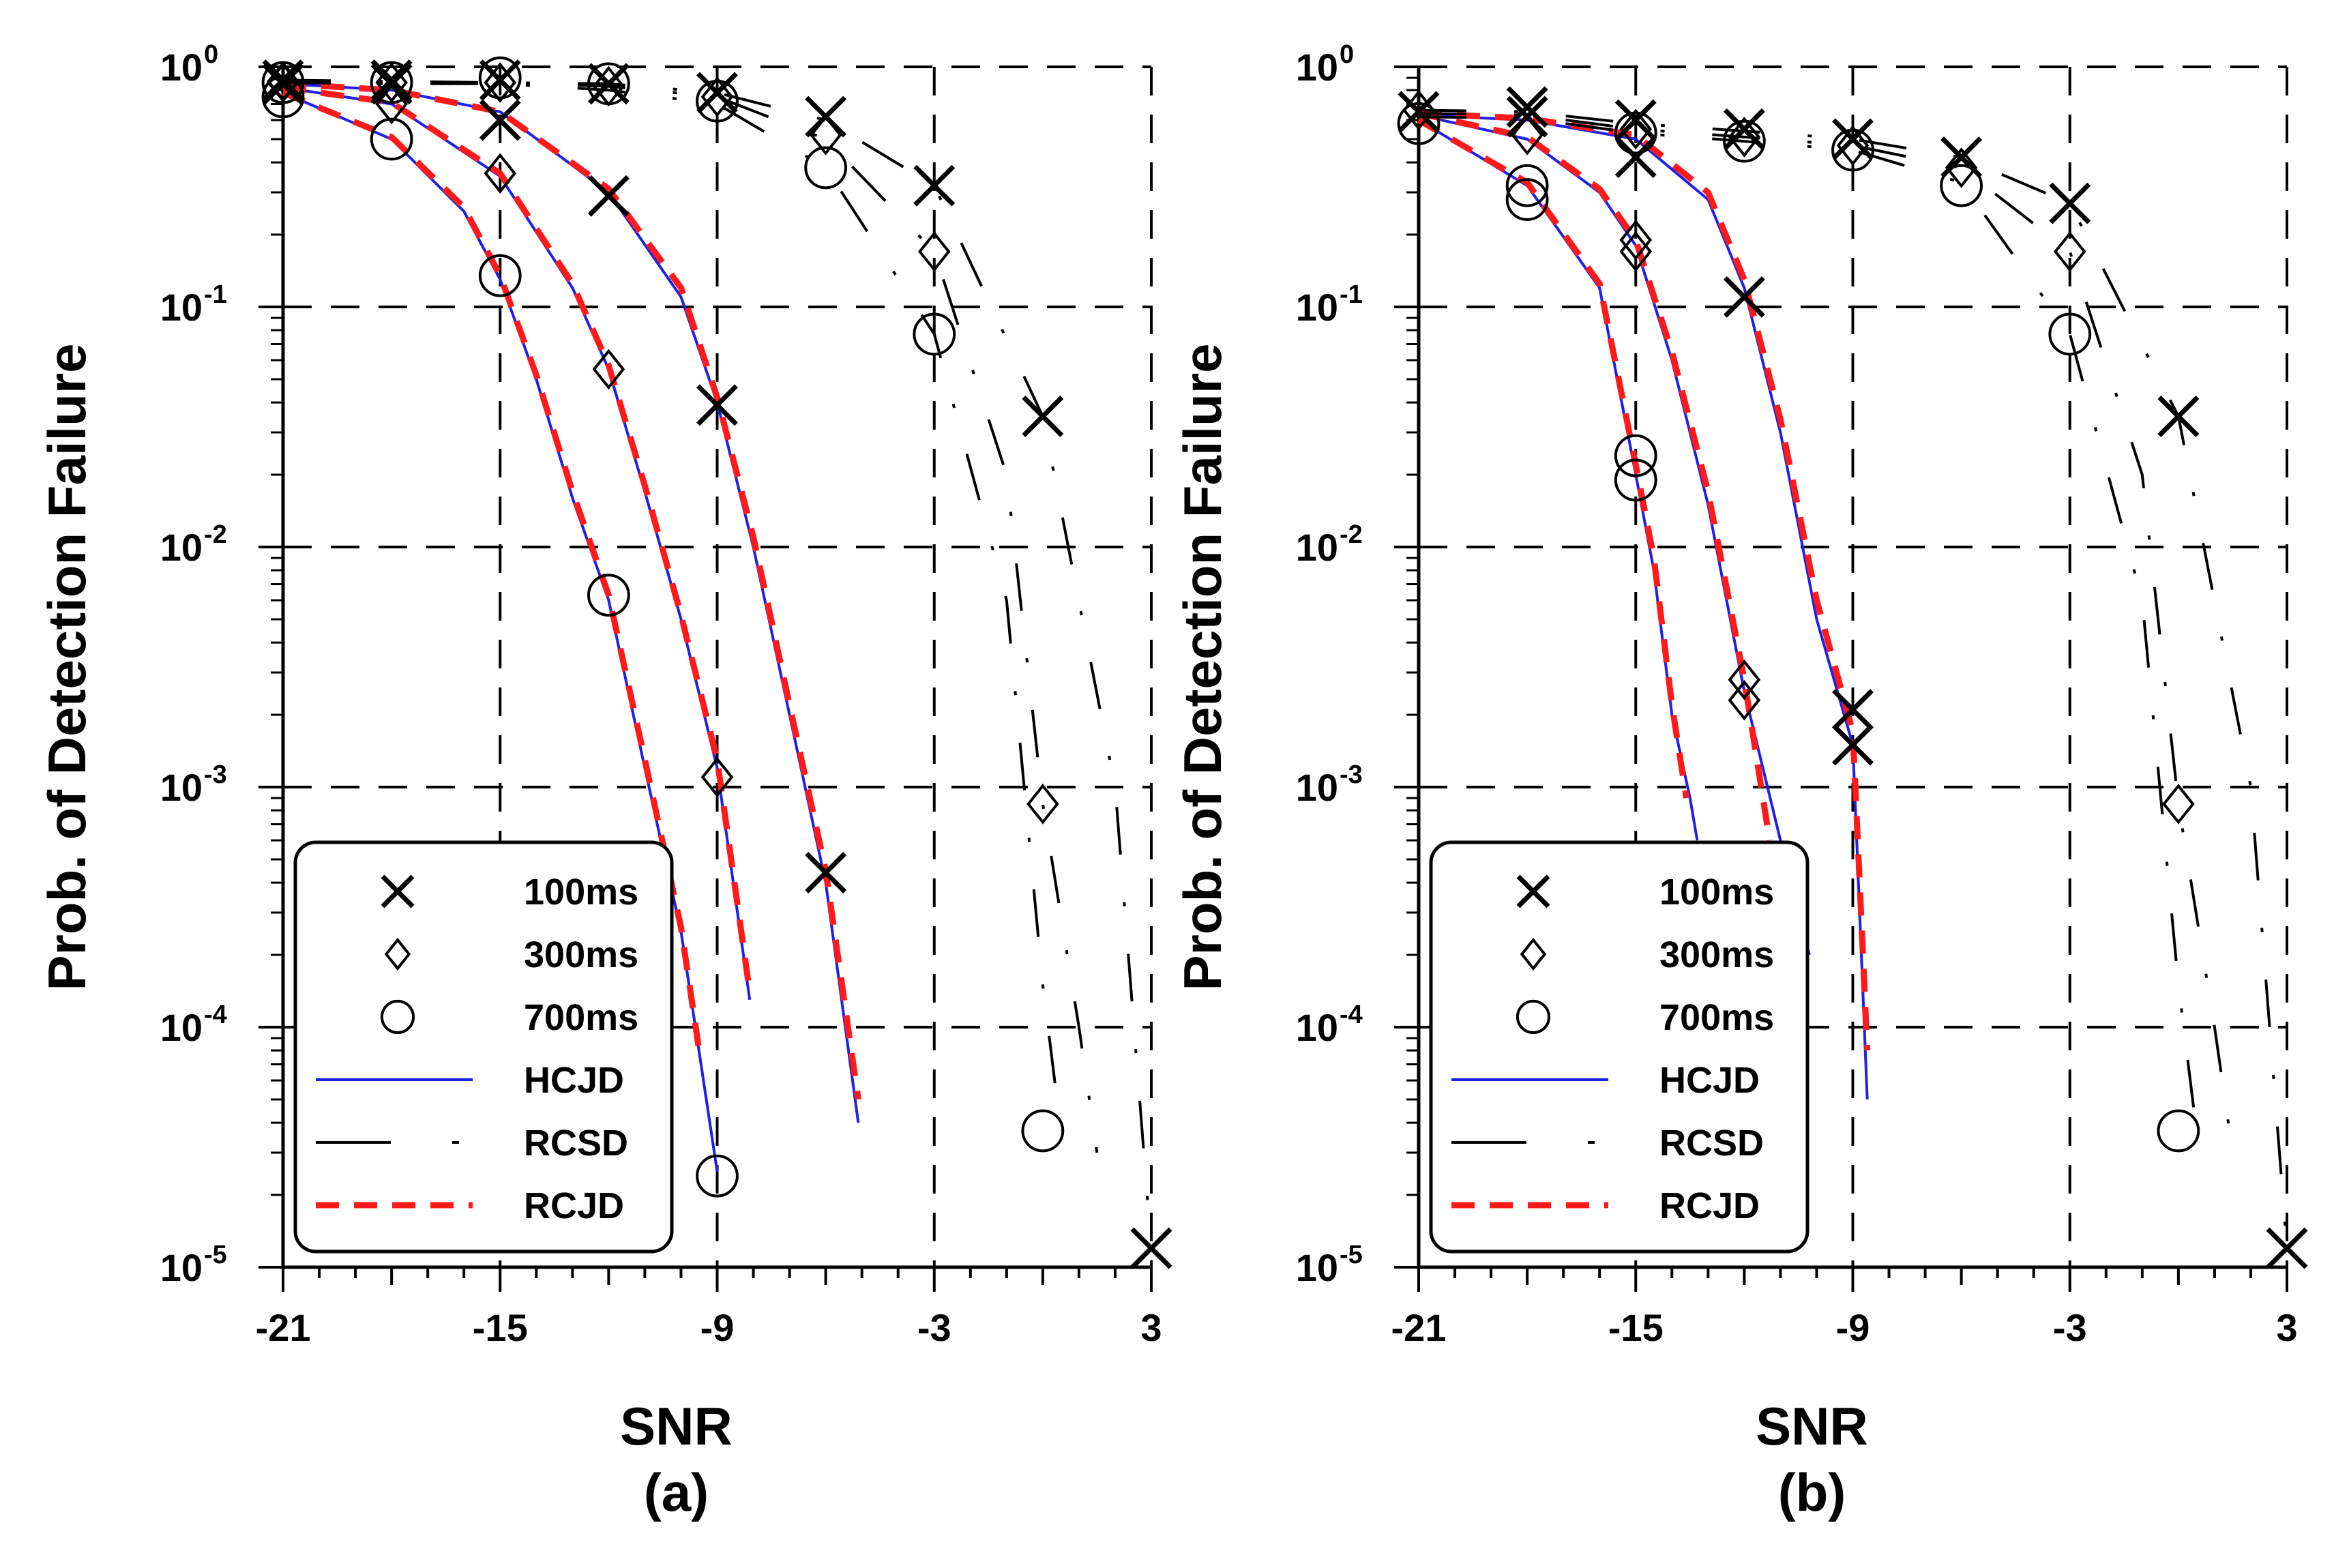 Image resolution: width=2334 pixels, height=1568 pixels. What do you see at coordinates (1712, 1143) in the screenshot?
I see `legend-entry: RCSD` at bounding box center [1712, 1143].